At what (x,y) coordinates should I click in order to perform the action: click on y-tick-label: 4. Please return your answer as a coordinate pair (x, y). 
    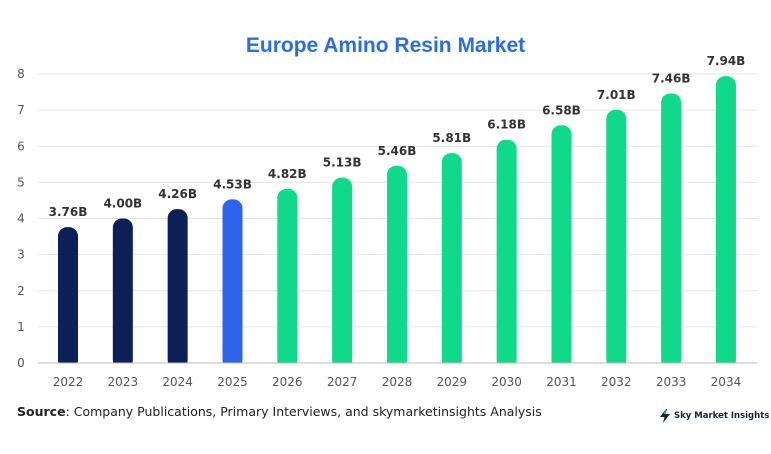
    Looking at the image, I should click on (21, 219).